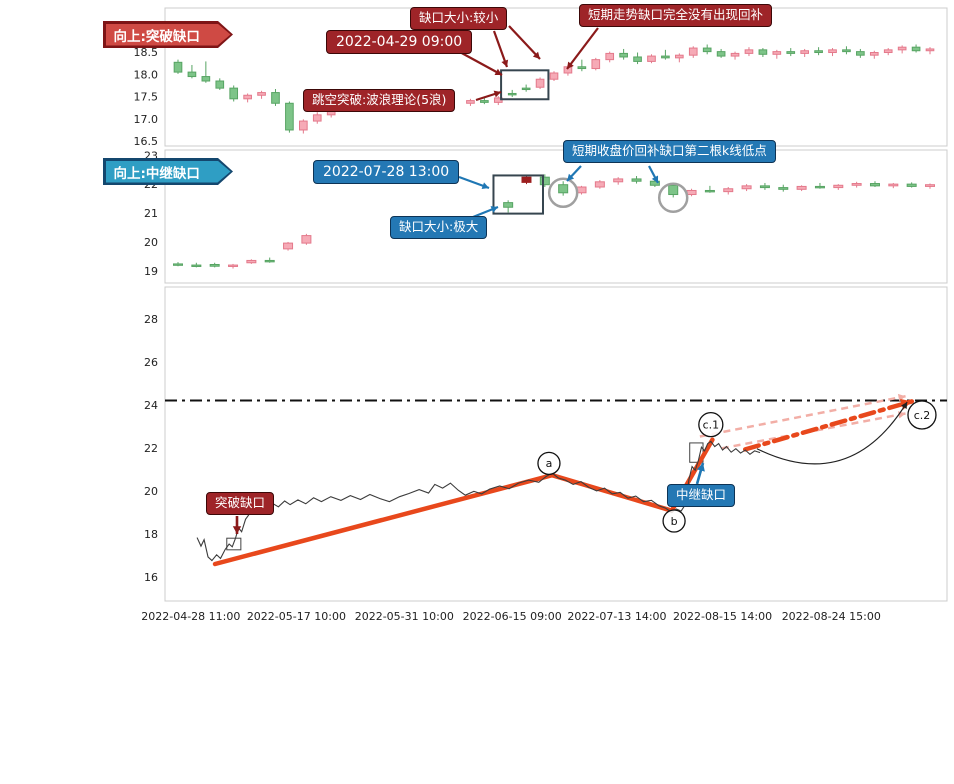  I want to click on trend-line-projection, so click(828, 425).